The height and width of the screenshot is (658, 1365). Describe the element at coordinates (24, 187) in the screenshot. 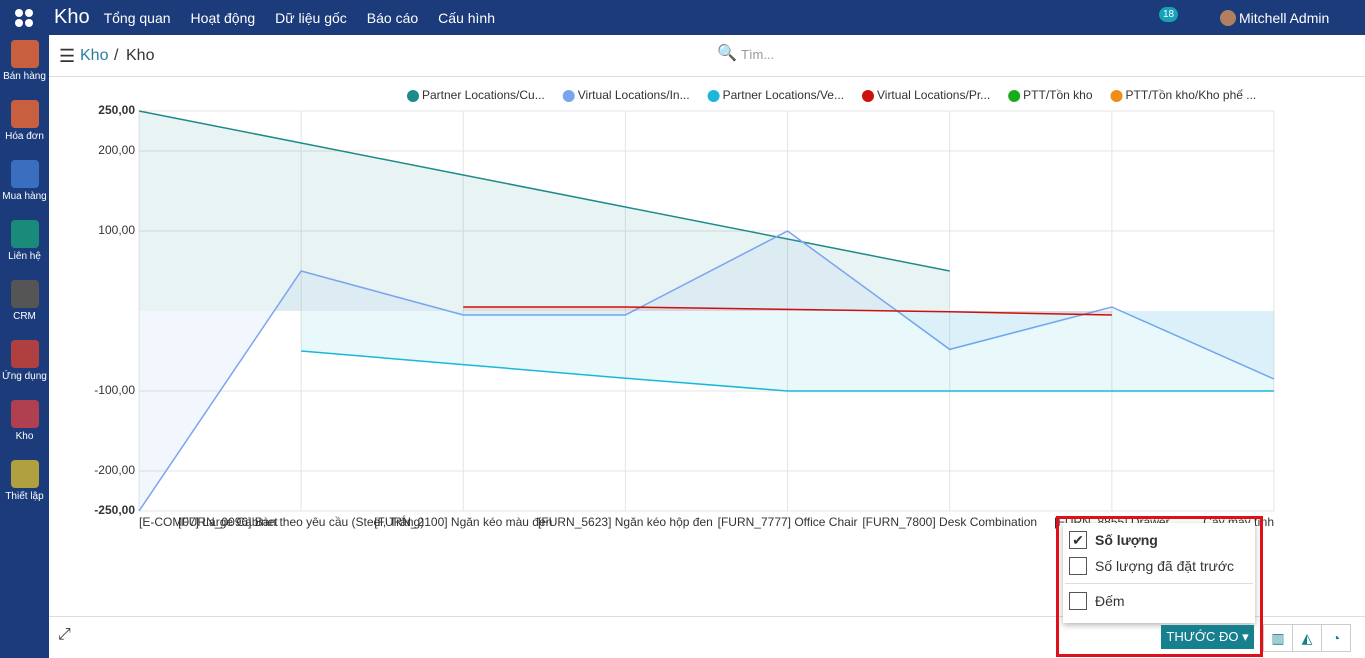

I see `sidebar-app: Mua hàng` at that location.